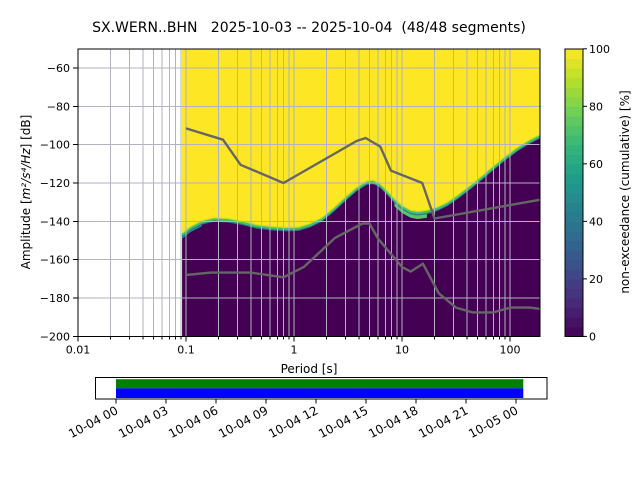  Describe the element at coordinates (293, 422) in the screenshot. I see `timeline-date-label: 10-04 12` at that location.